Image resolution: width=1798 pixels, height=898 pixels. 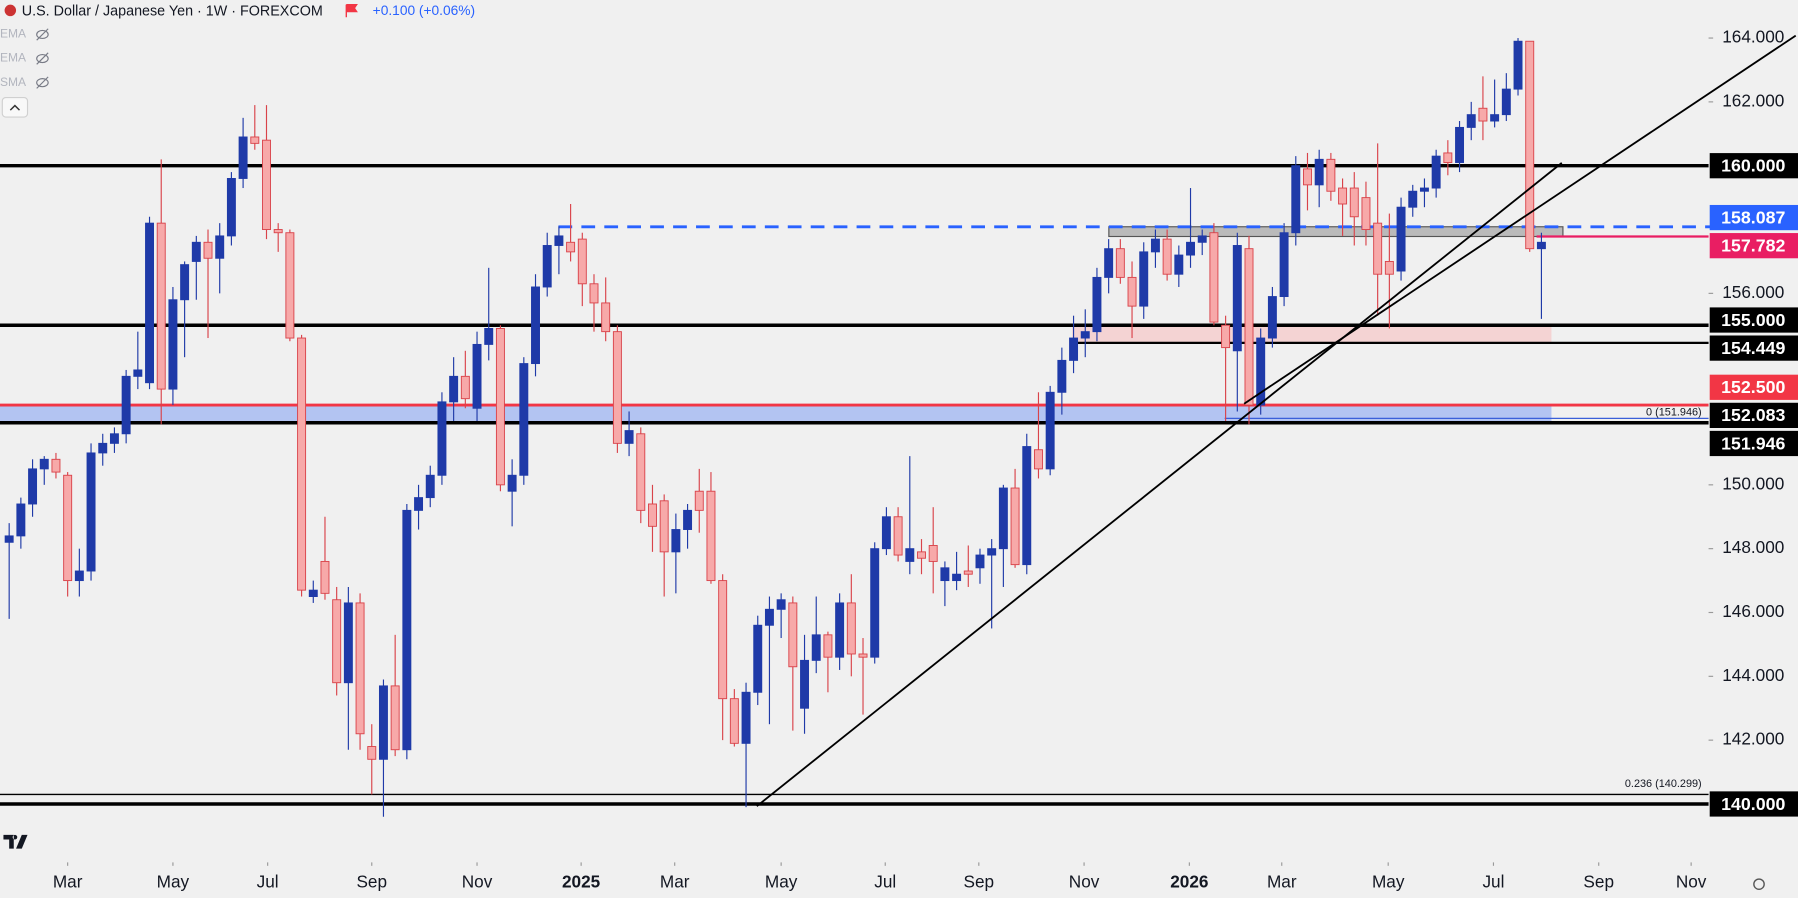 What do you see at coordinates (42, 58) in the screenshot?
I see `eye-icons` at bounding box center [42, 58].